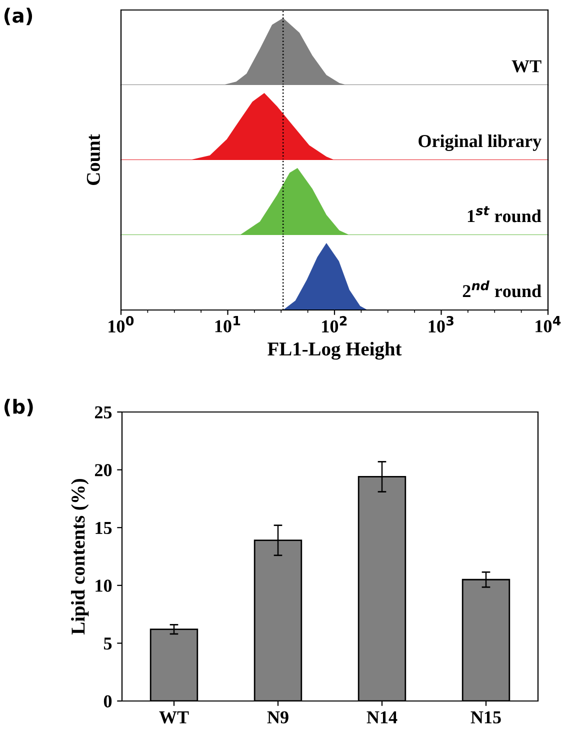  I want to click on x-tick-label: 10$^{4}$, so click(548, 324).